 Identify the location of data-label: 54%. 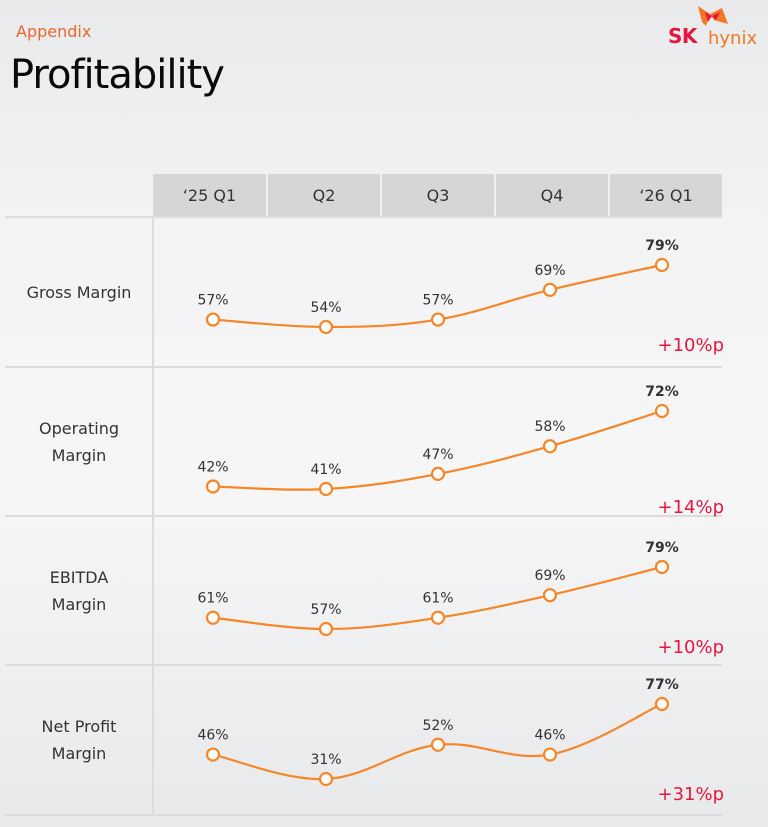
(325, 308).